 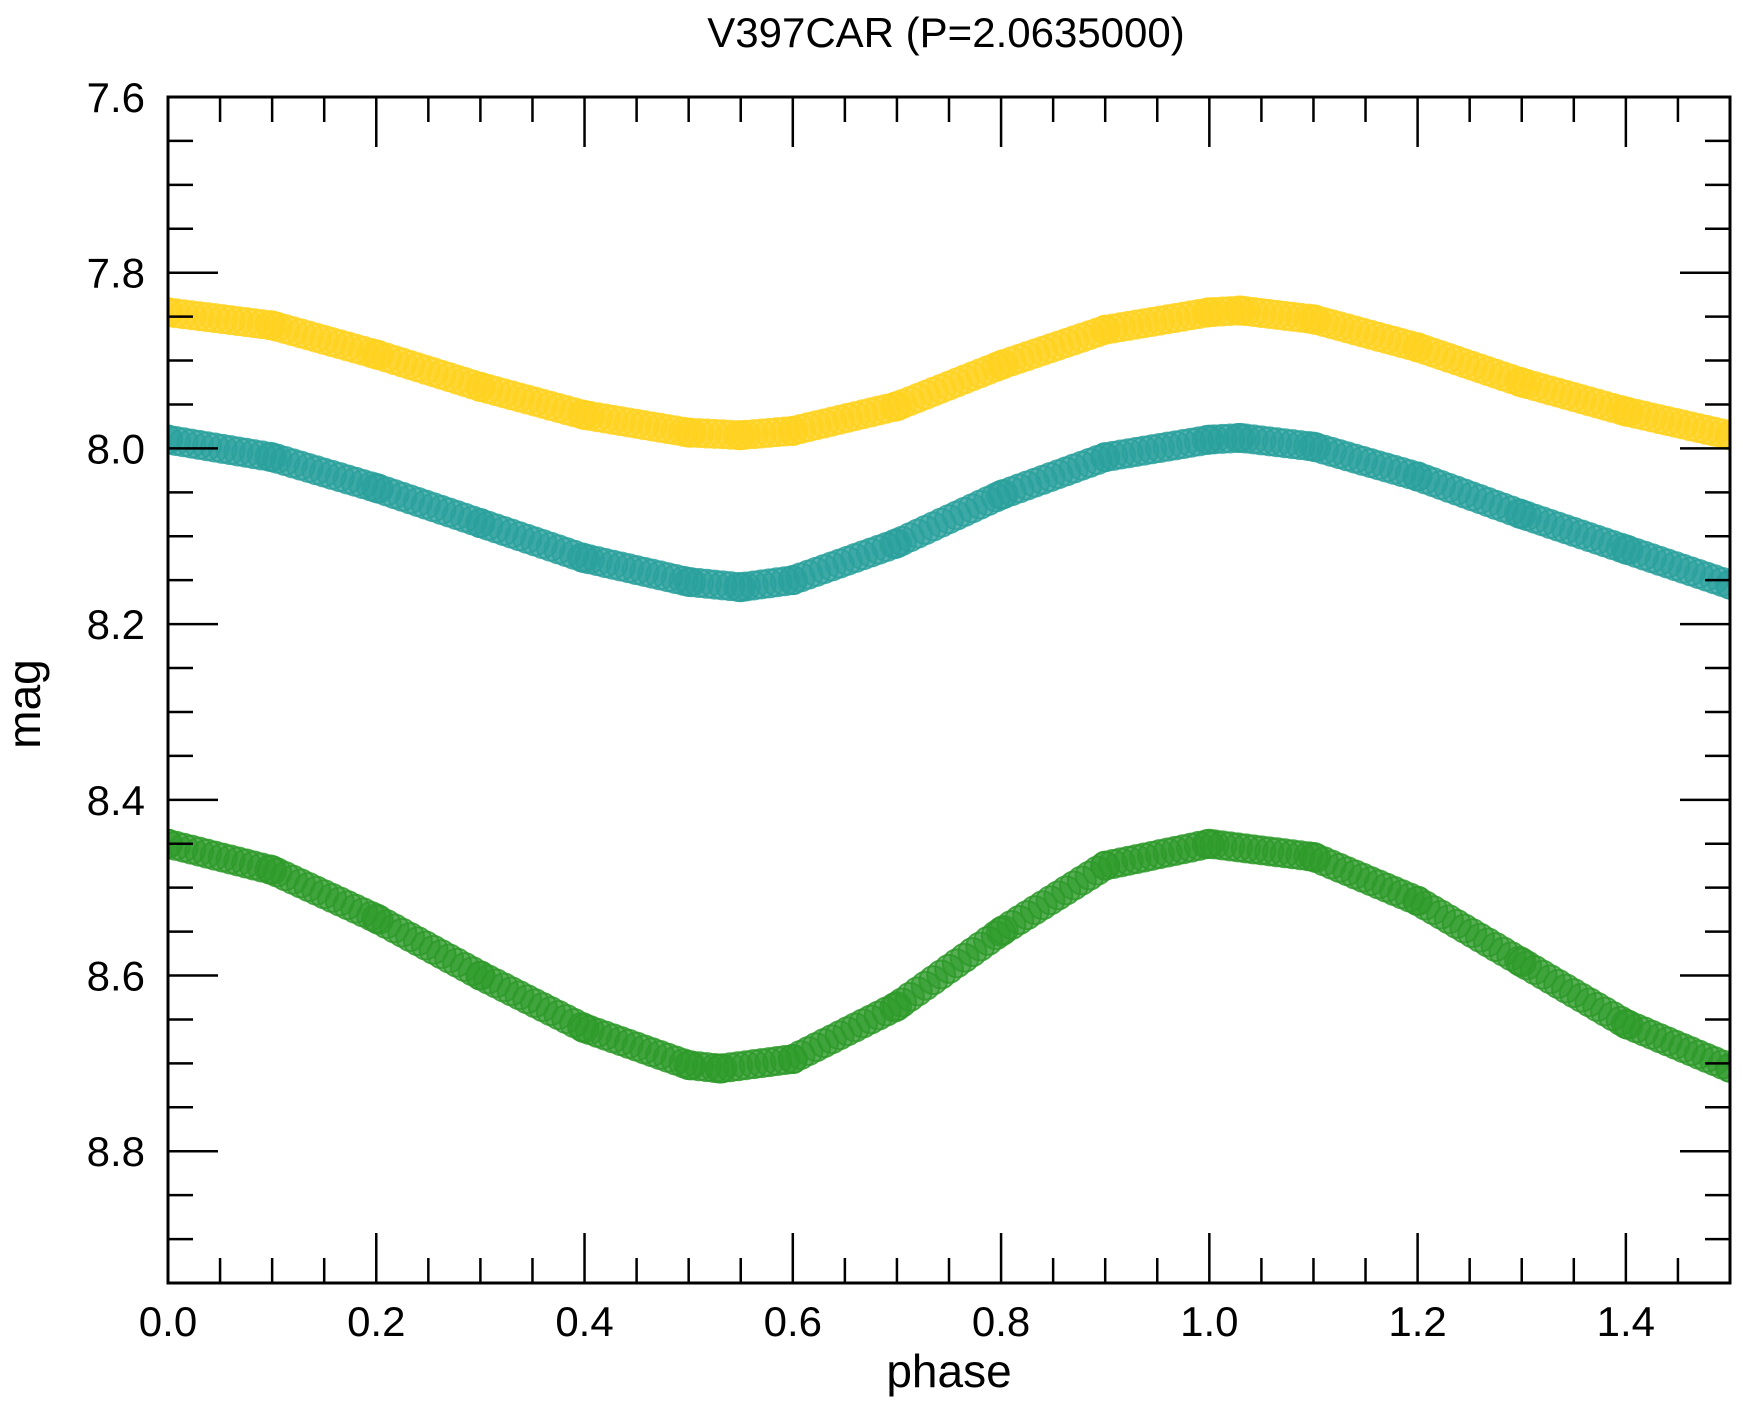 I want to click on chart-title: V397CAR (P=2.0635000), so click(x=945, y=32).